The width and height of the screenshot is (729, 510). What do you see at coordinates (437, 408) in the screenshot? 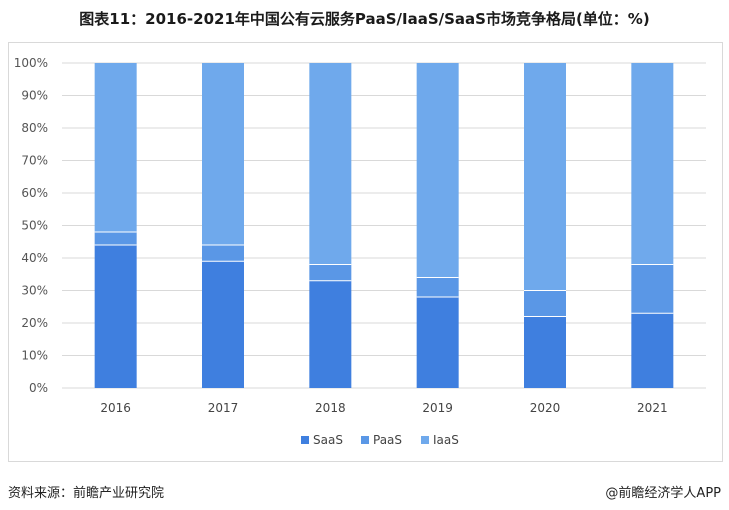
I see `x-tick-label: 2019` at bounding box center [437, 408].